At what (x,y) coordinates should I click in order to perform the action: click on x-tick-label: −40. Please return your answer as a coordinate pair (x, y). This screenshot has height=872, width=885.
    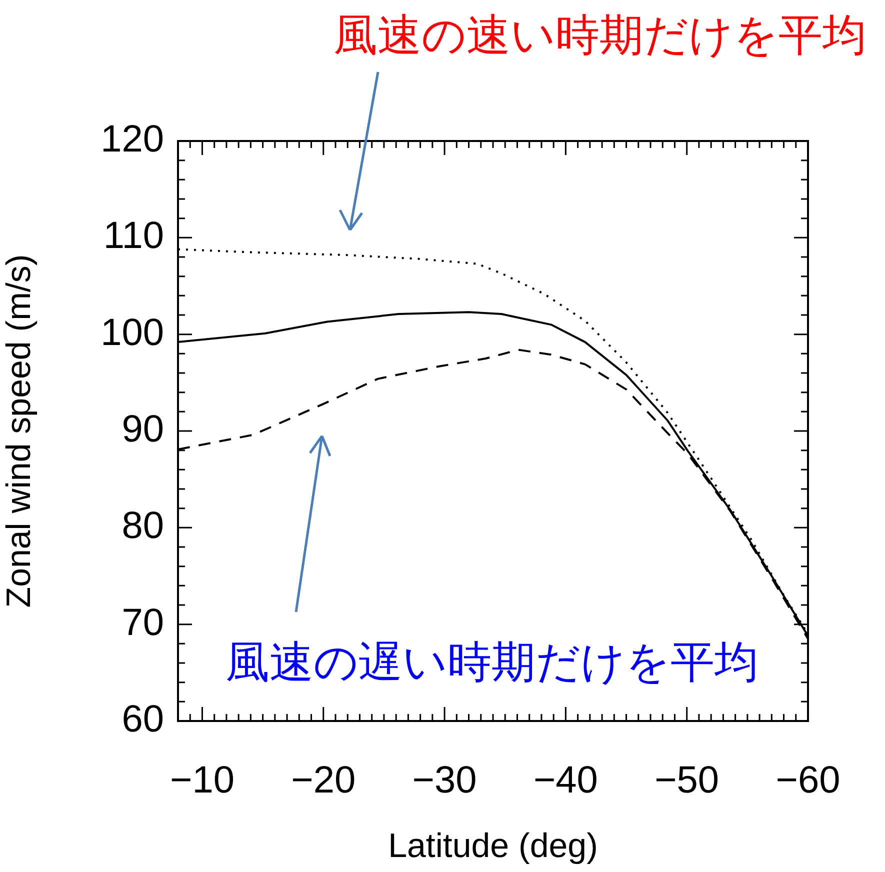
    Looking at the image, I should click on (565, 780).